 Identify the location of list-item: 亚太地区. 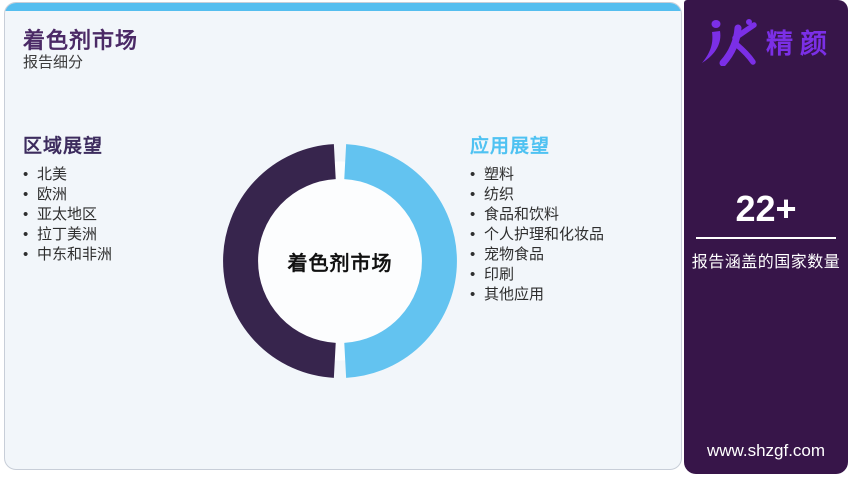
(128, 214).